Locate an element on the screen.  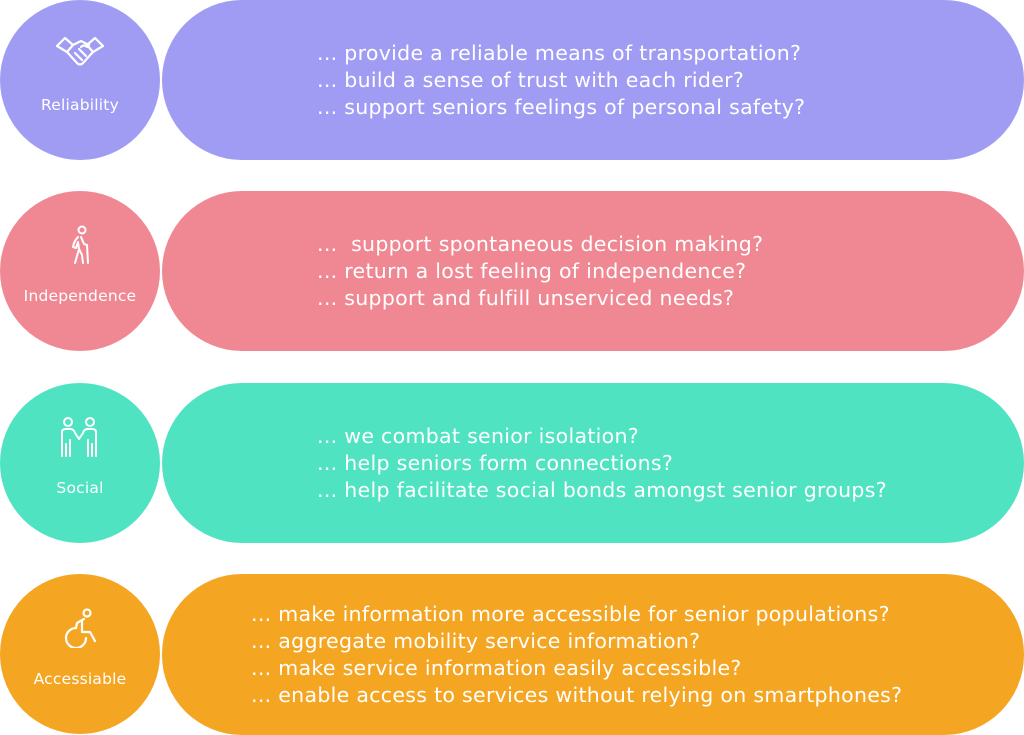
question-line: ... support spontaneous decision making? is located at coordinates (540, 243).